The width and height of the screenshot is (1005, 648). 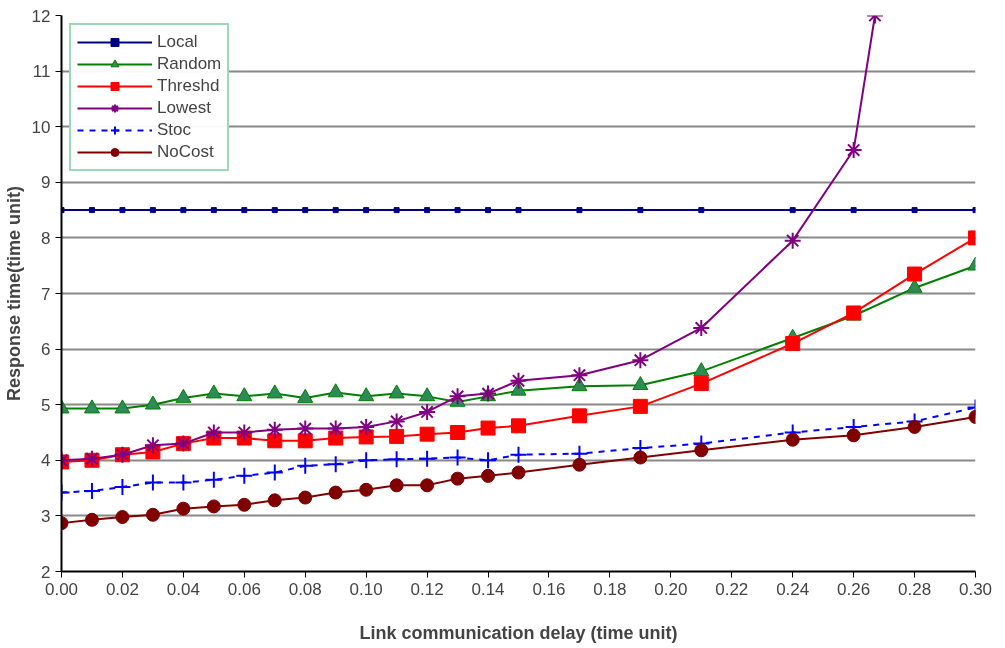 What do you see at coordinates (915, 589) in the screenshot?
I see `x-tick-label: 0.28` at bounding box center [915, 589].